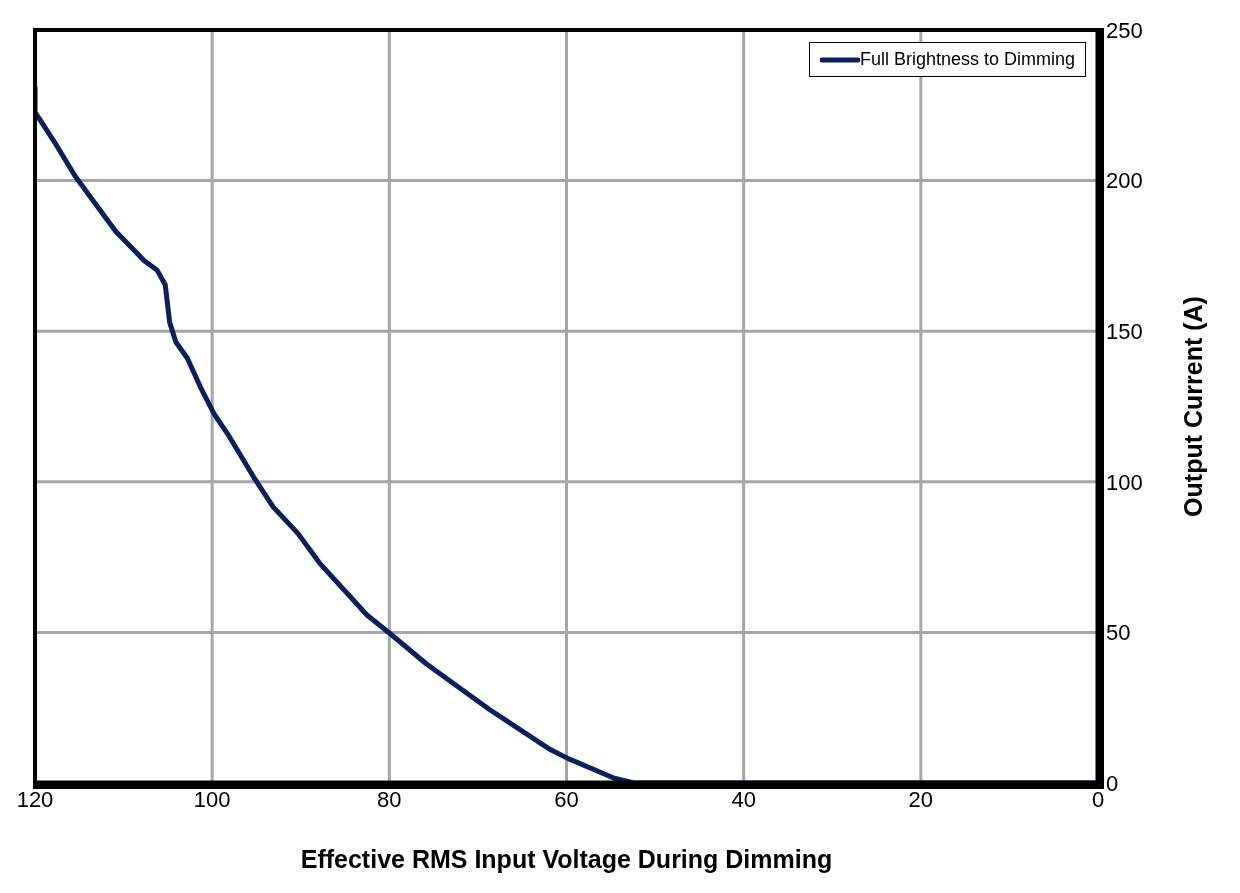  Describe the element at coordinates (1118, 633) in the screenshot. I see `y-tick-label: 50` at that location.